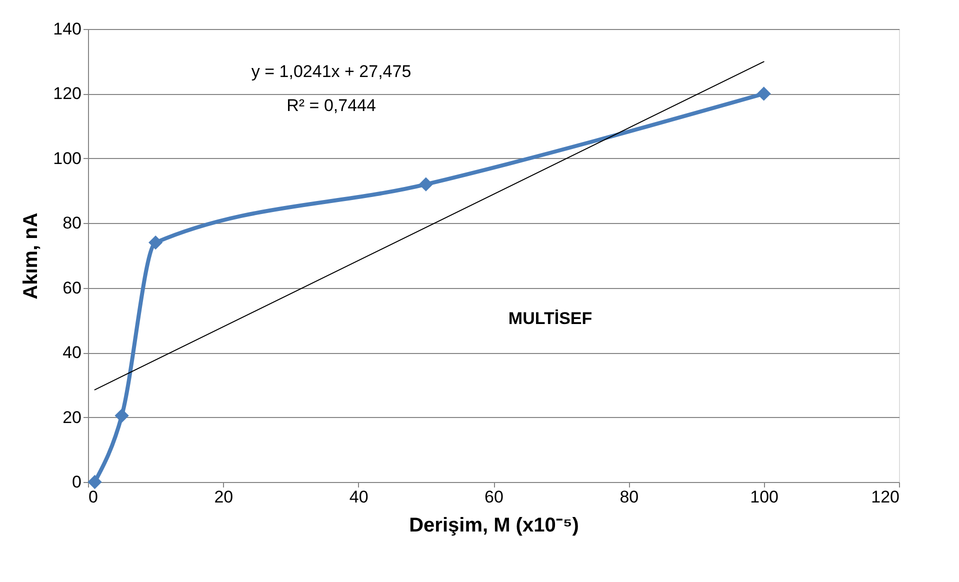 The width and height of the screenshot is (959, 582). I want to click on y-tick-label: 60, so click(72, 288).